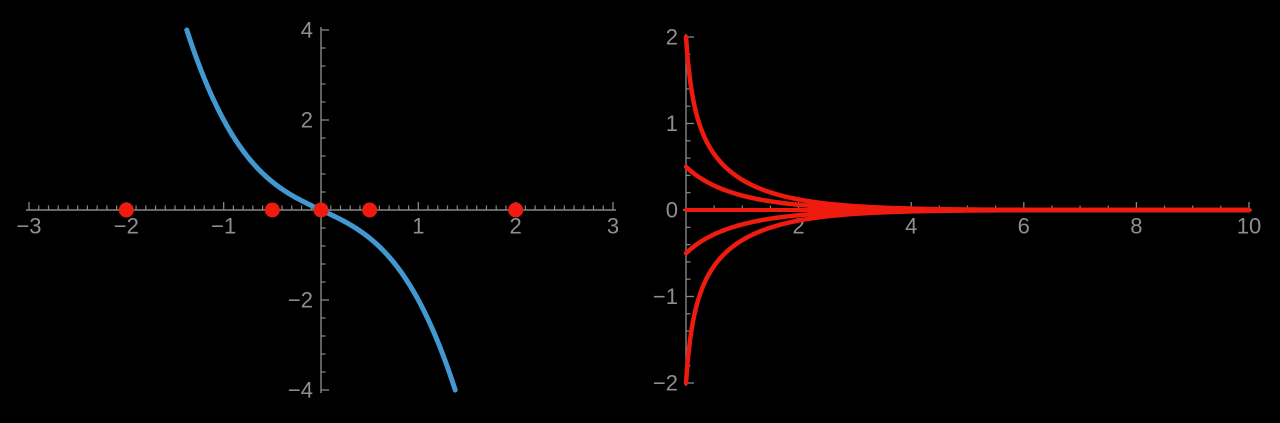  I want to click on x-tick-label: 1, so click(418, 226).